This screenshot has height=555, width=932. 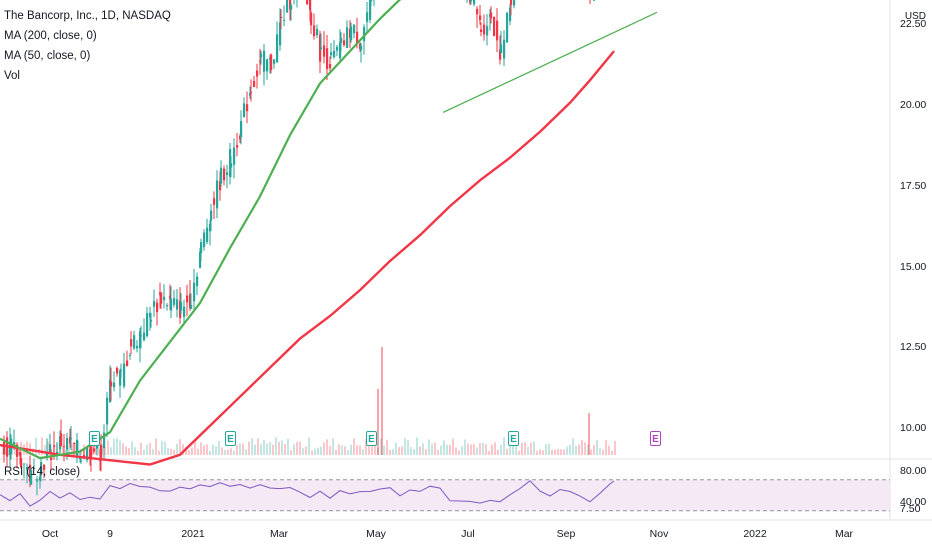 I want to click on y-tick-label: 22.50, so click(x=913, y=24).